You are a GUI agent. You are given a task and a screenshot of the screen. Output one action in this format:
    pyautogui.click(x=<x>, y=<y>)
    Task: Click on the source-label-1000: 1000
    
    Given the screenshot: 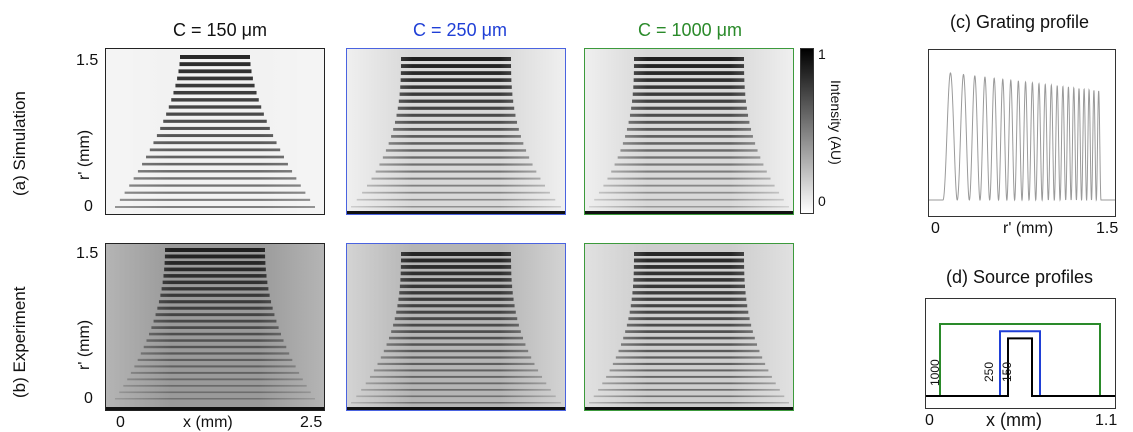 What is the action you would take?
    pyautogui.click(x=935, y=372)
    